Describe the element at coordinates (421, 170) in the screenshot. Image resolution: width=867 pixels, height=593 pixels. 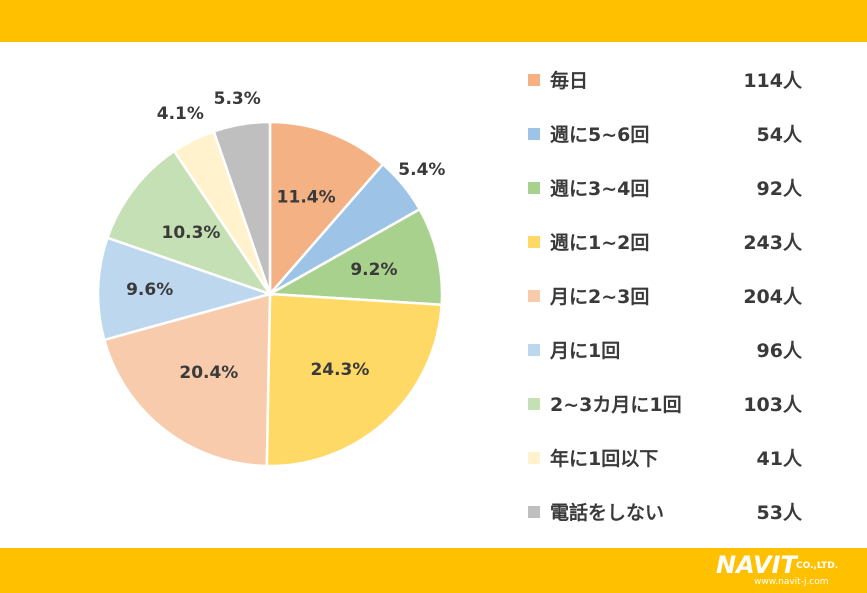
I see `data-label-2: 5.4%` at that location.